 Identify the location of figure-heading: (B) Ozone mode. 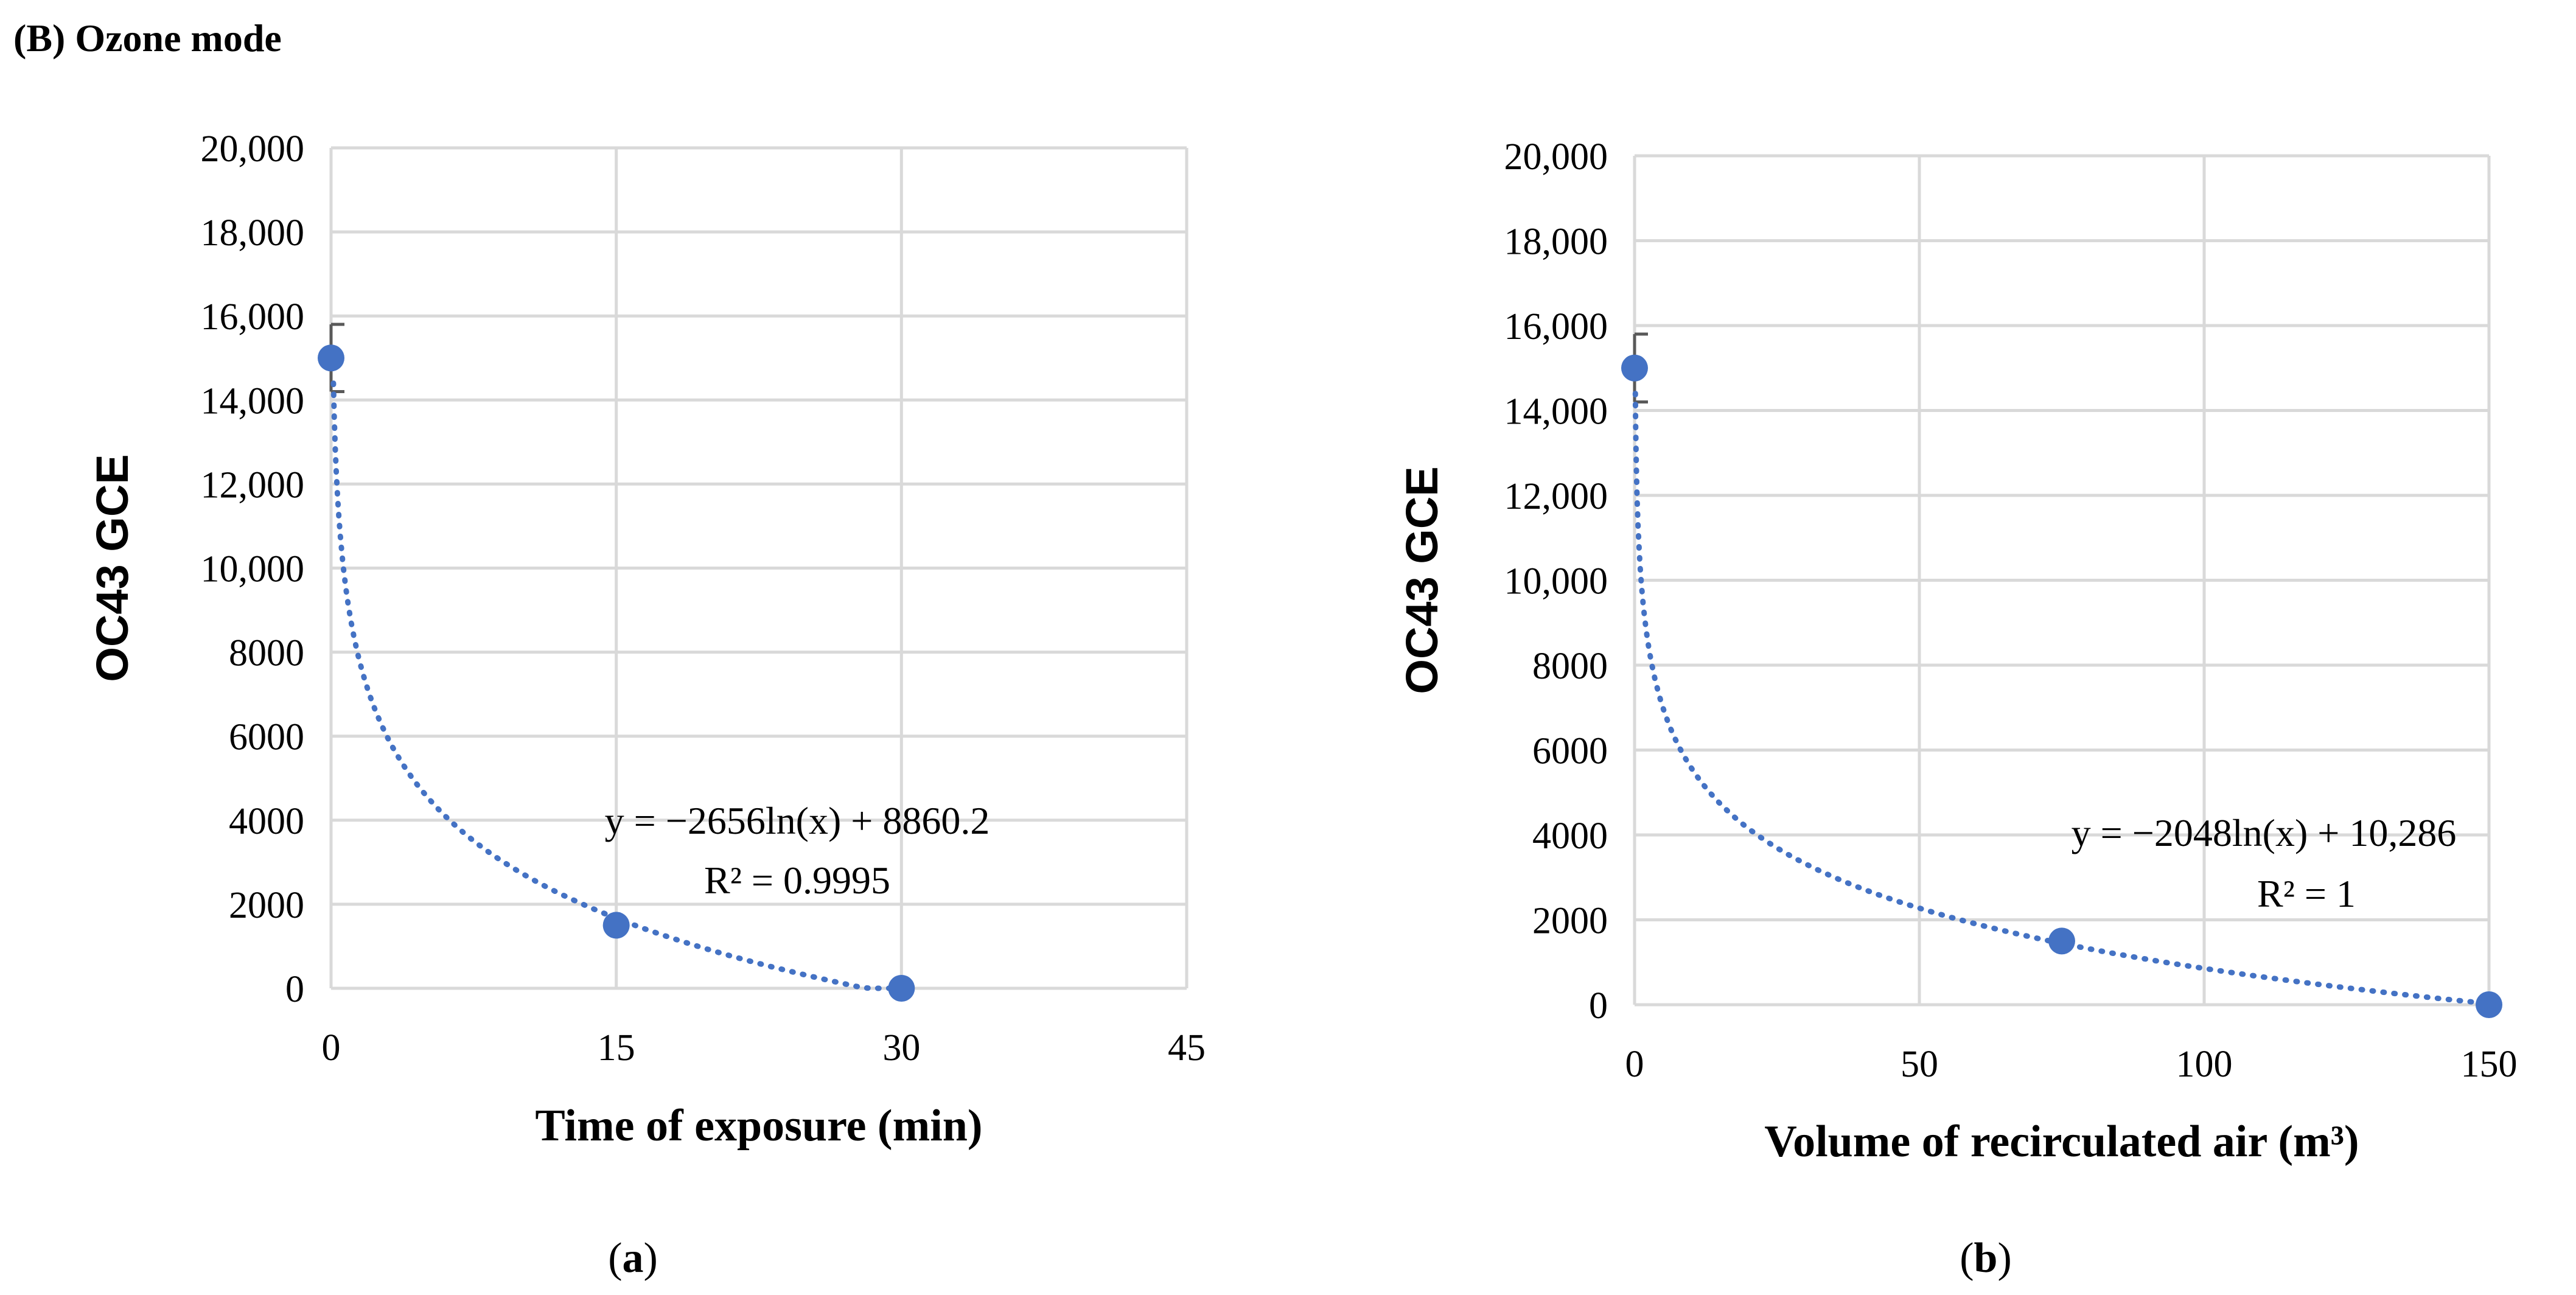
(147, 38).